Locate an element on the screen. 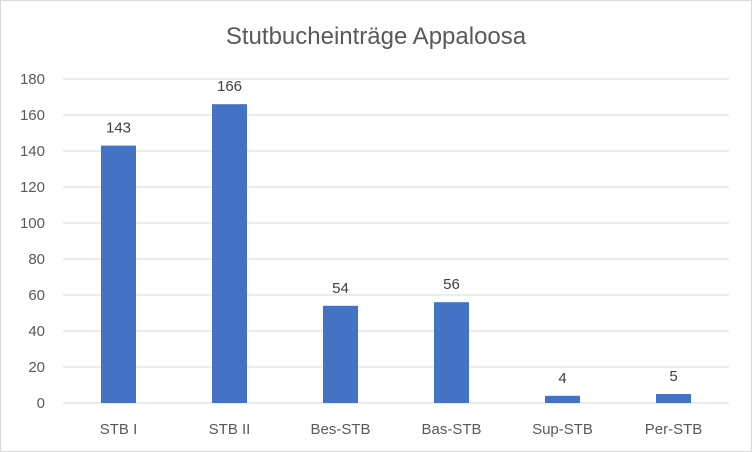 Image resolution: width=752 pixels, height=452 pixels. y-tick-label: 140 is located at coordinates (32, 151).